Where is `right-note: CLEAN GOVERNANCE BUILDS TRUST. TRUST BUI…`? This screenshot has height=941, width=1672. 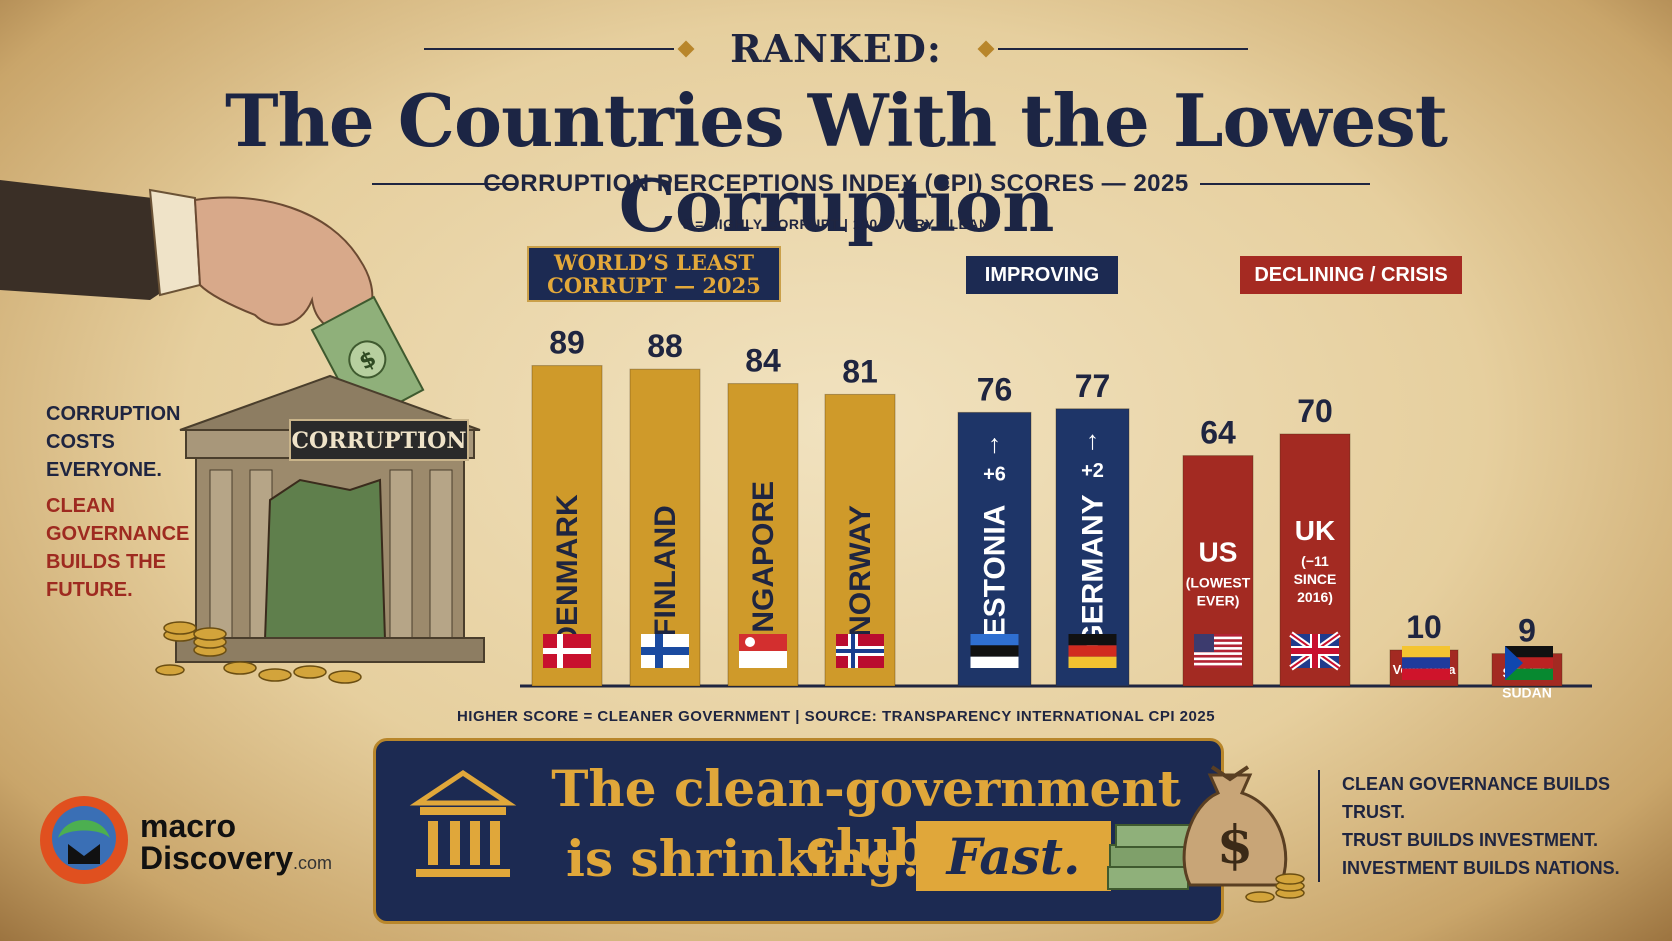 right-note: CLEAN GOVERNANCE BUILDS TRUST. TRUST BUI… is located at coordinates (1495, 826).